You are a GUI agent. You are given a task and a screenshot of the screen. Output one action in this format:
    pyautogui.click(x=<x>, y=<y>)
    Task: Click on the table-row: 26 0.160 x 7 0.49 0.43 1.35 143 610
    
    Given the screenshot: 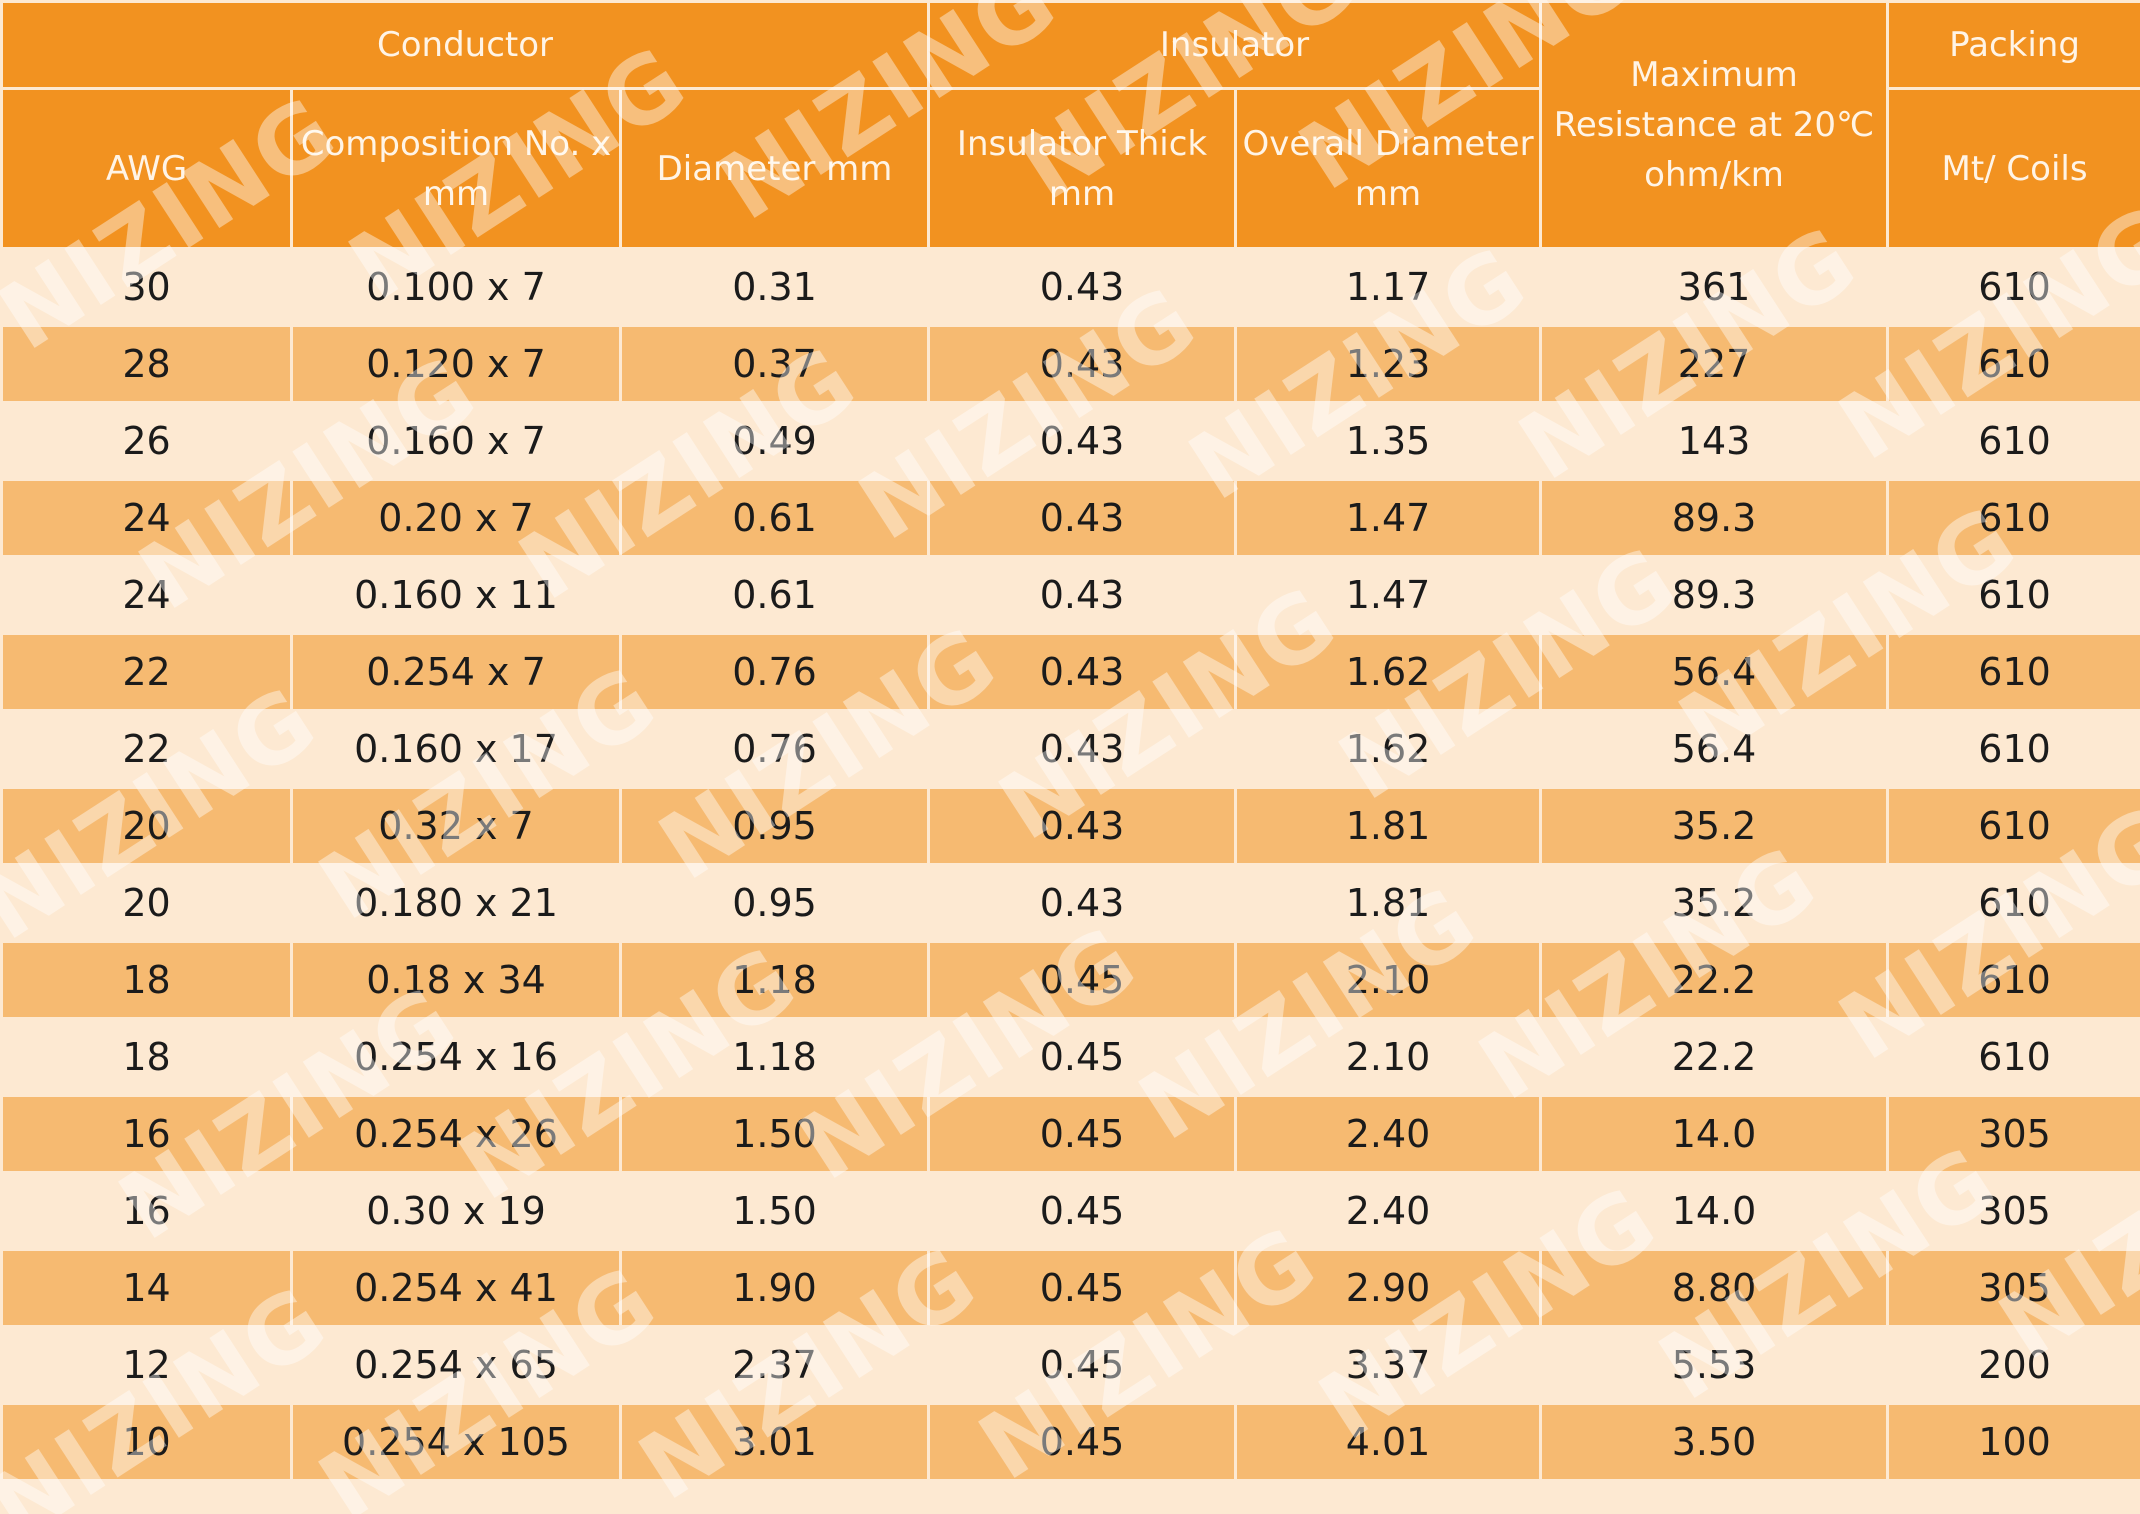 What is the action you would take?
    pyautogui.click(x=1070, y=441)
    